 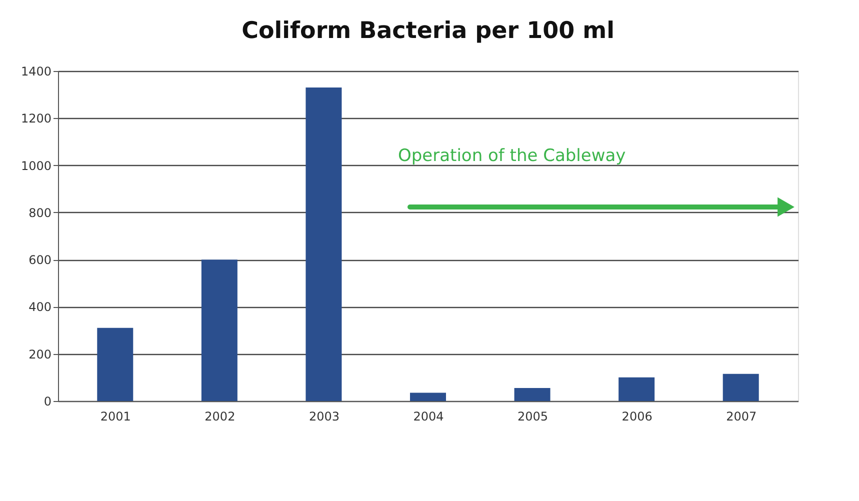 I want to click on x-tick-label: 2006, so click(x=637, y=417).